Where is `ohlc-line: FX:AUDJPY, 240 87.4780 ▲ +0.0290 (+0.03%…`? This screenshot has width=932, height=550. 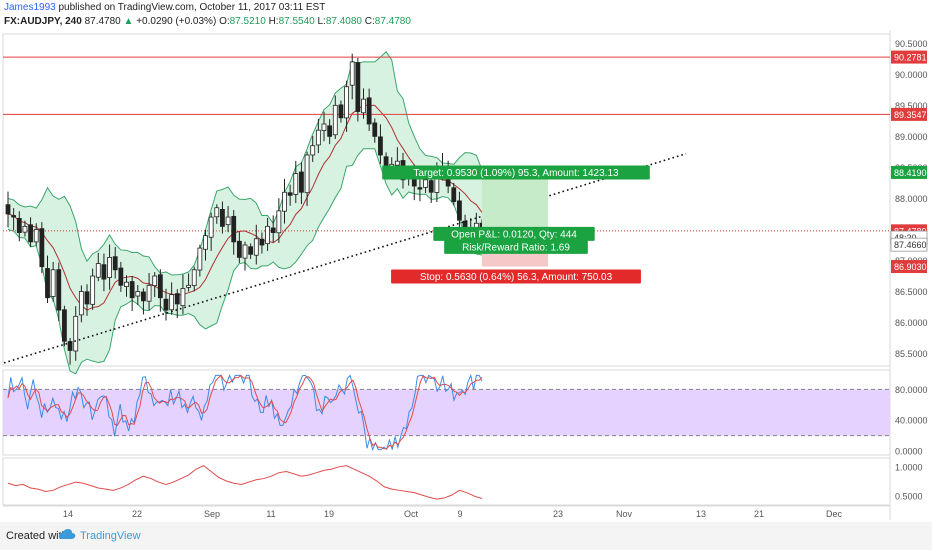
ohlc-line: FX:AUDJPY, 240 87.4780 ▲ +0.0290 (+0.03%… is located at coordinates (207, 22).